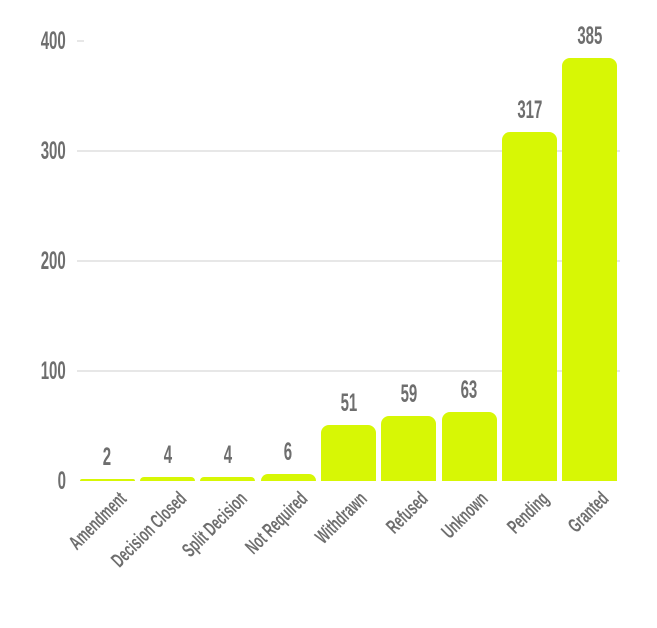 The width and height of the screenshot is (657, 628). What do you see at coordinates (342, 518) in the screenshot?
I see `category-text: Withdrawn` at bounding box center [342, 518].